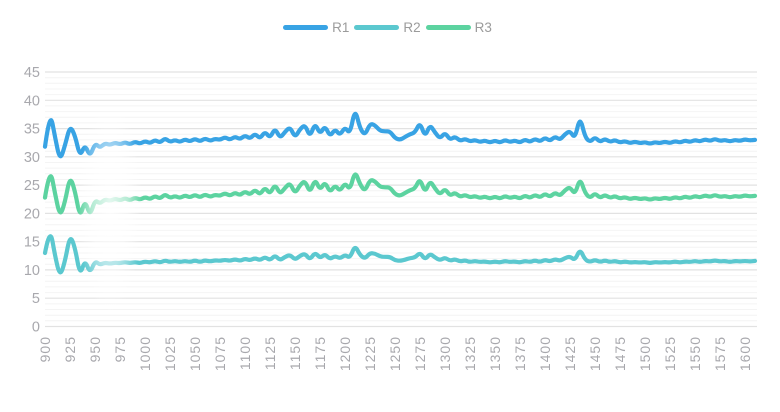 The width and height of the screenshot is (780, 412). Describe the element at coordinates (245, 353) in the screenshot. I see `x-tick-label: 1100` at that location.